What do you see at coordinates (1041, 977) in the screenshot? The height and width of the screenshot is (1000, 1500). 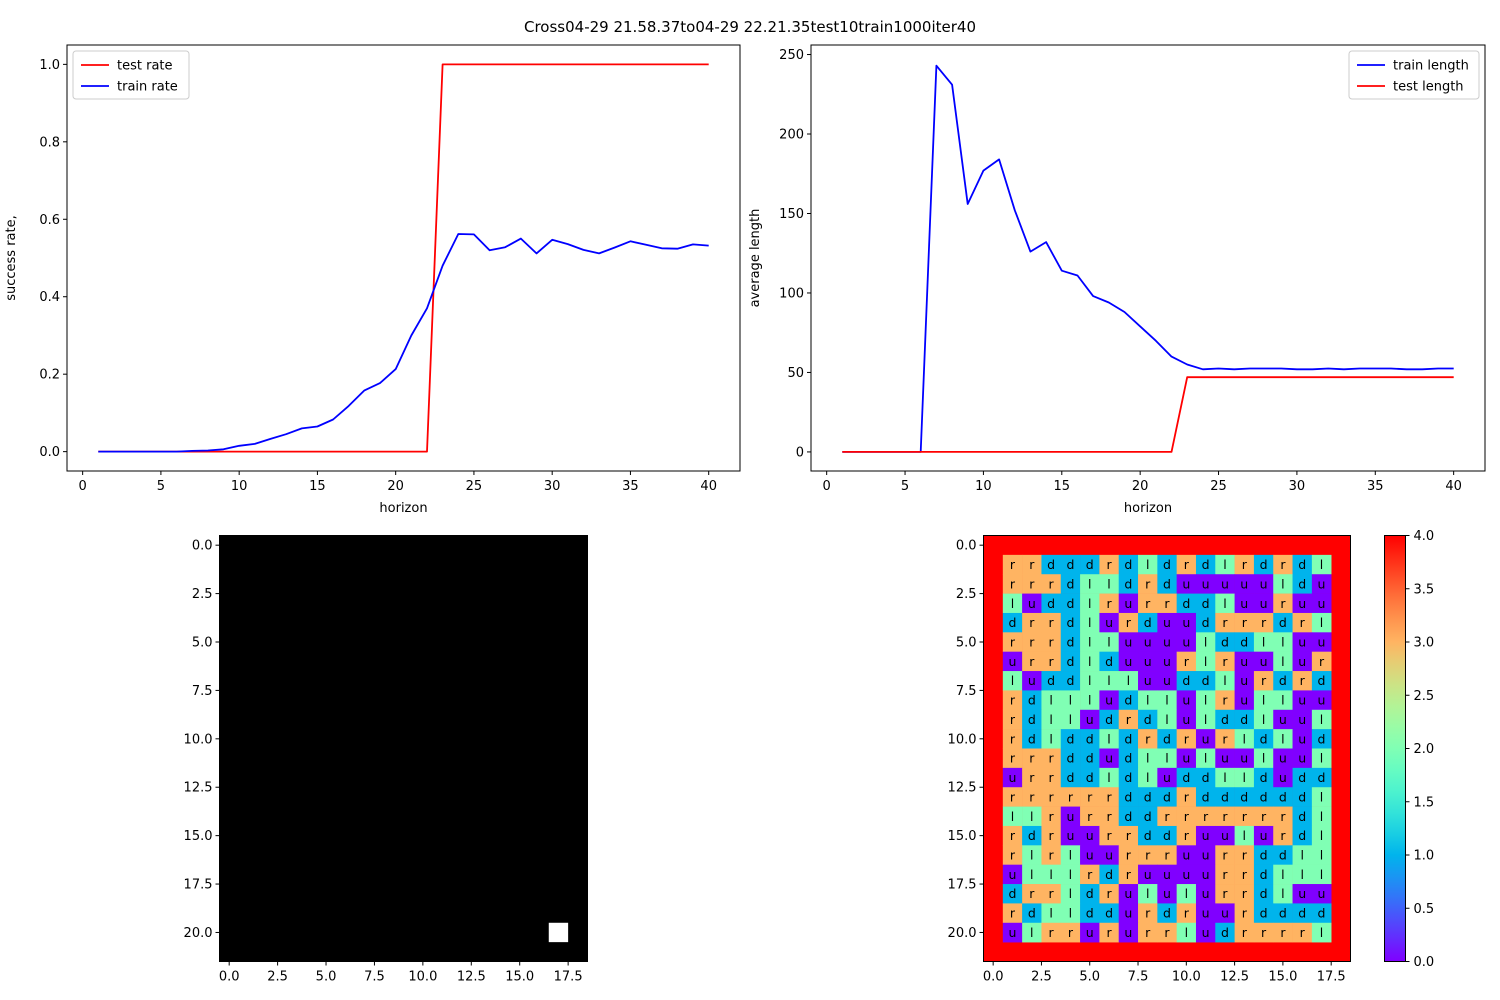 I see `x-tick-label: 2.5` at bounding box center [1041, 977].